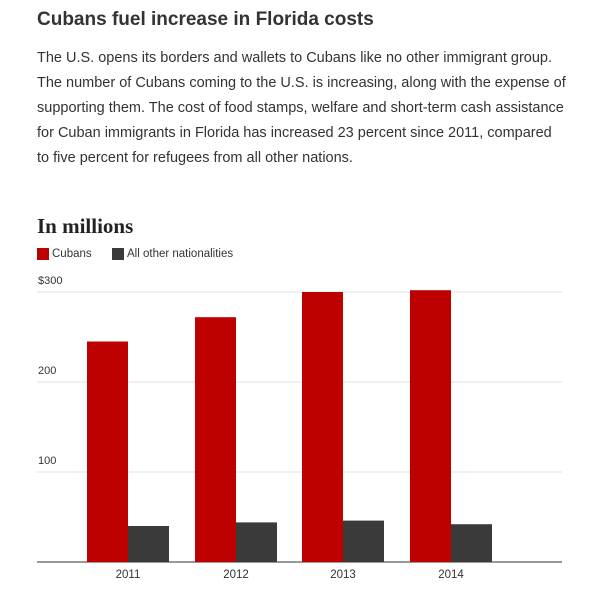 The height and width of the screenshot is (611, 600). Describe the element at coordinates (363, 541) in the screenshot. I see `bar-other-2013` at that location.